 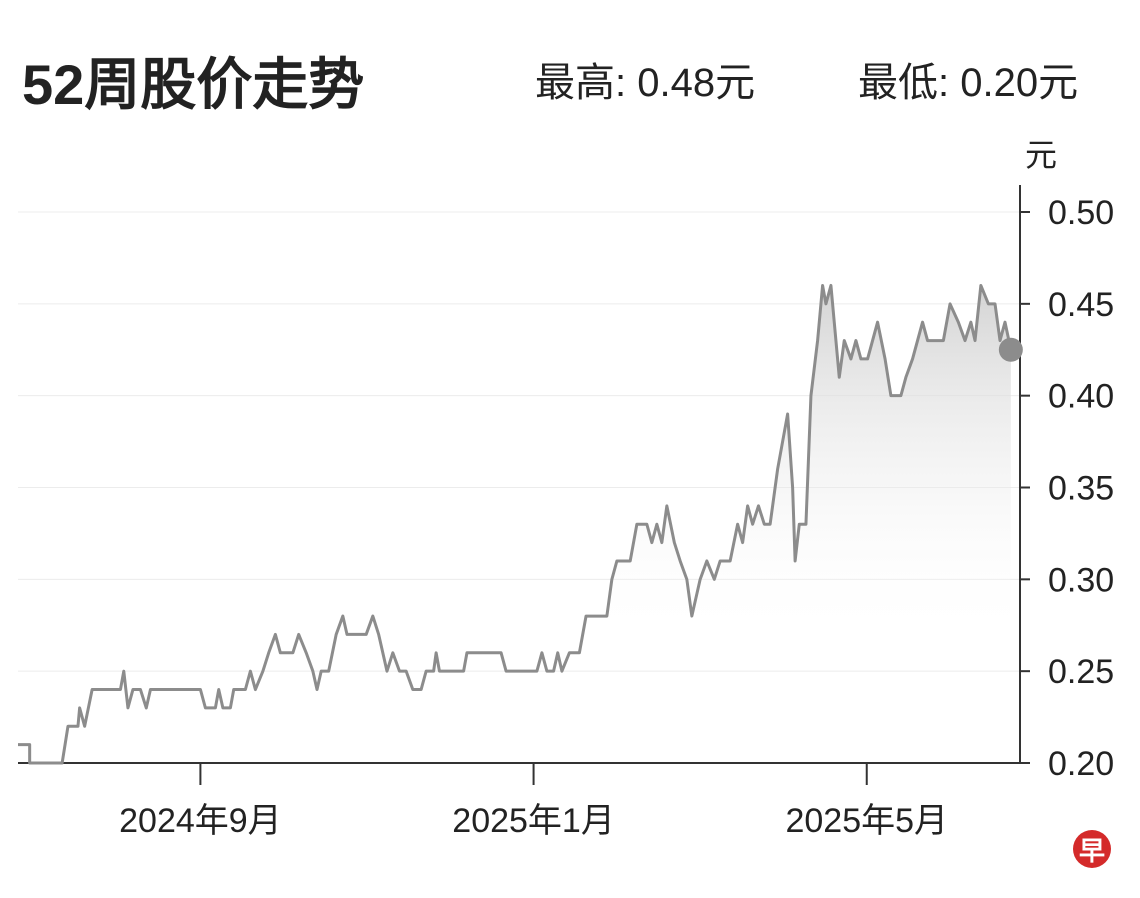 What do you see at coordinates (1081, 764) in the screenshot?
I see `y-tick-label: 0.20` at bounding box center [1081, 764].